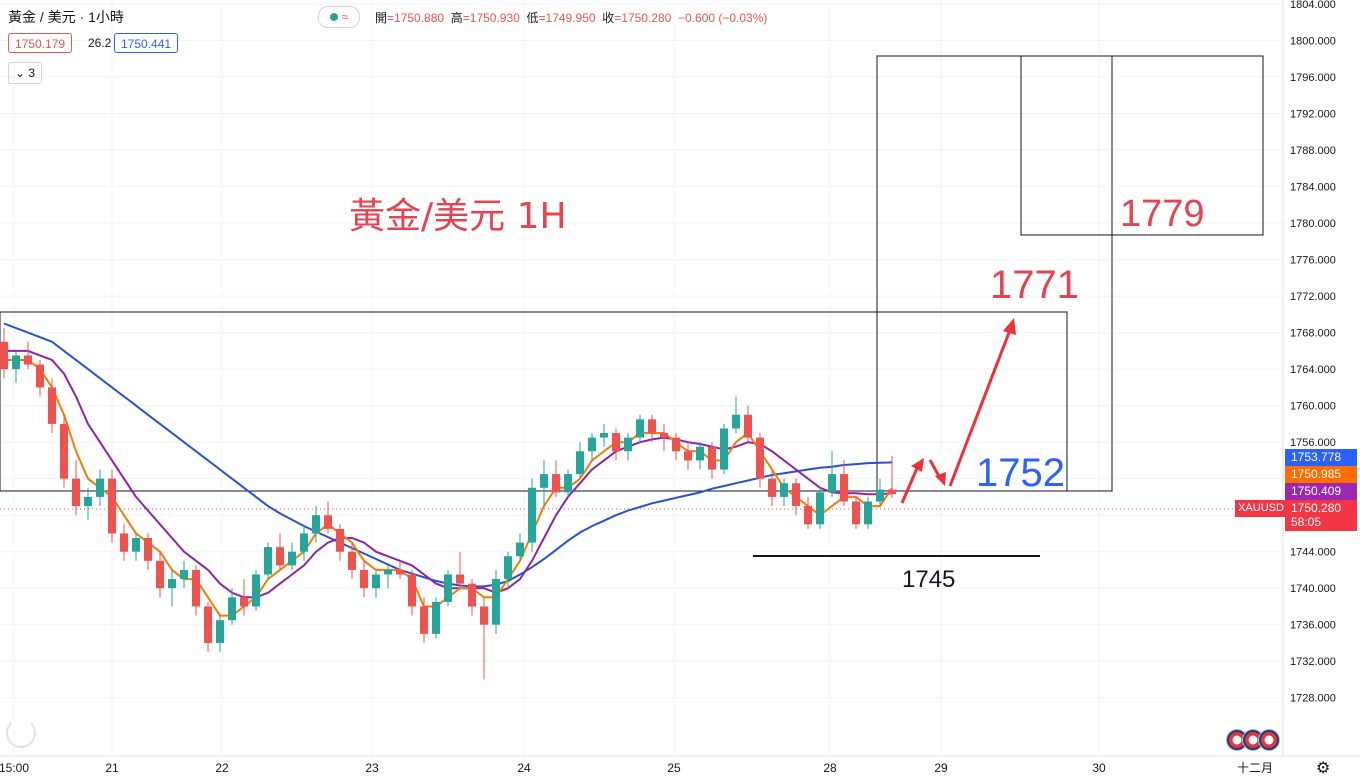  I want to click on arrow-up-short-head, so click(917, 465).